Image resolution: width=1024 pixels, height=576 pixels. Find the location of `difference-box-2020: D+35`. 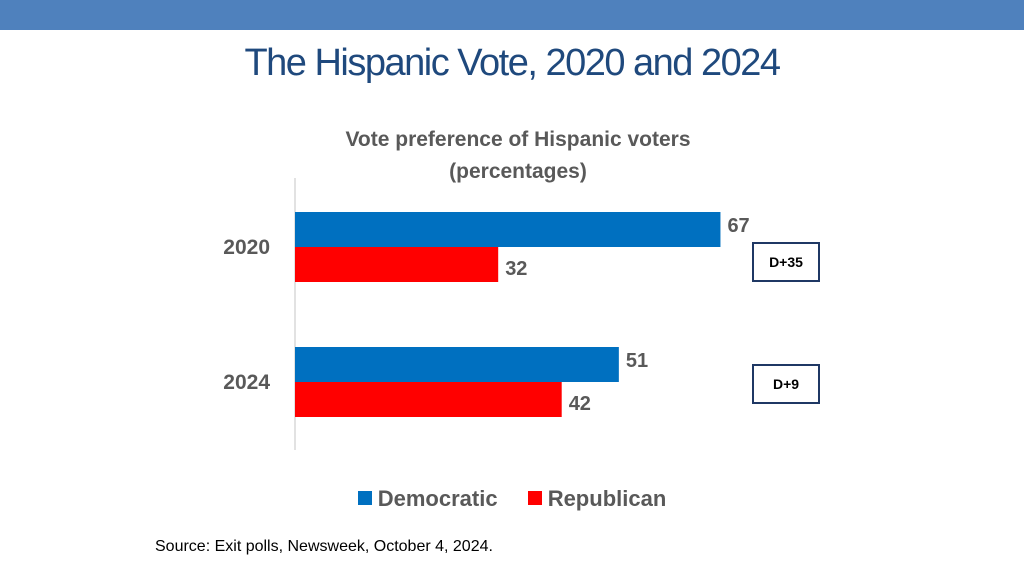

difference-box-2020: D+35 is located at coordinates (786, 262).